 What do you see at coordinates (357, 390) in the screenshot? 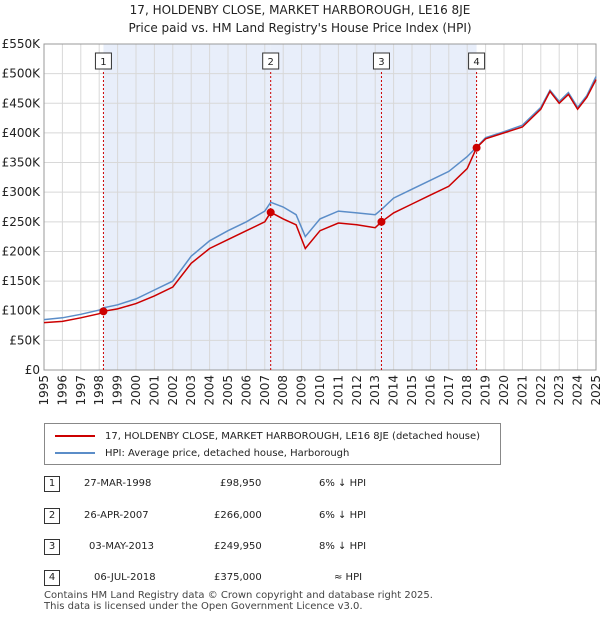
I see `x-tick-label: 2012` at bounding box center [357, 390].